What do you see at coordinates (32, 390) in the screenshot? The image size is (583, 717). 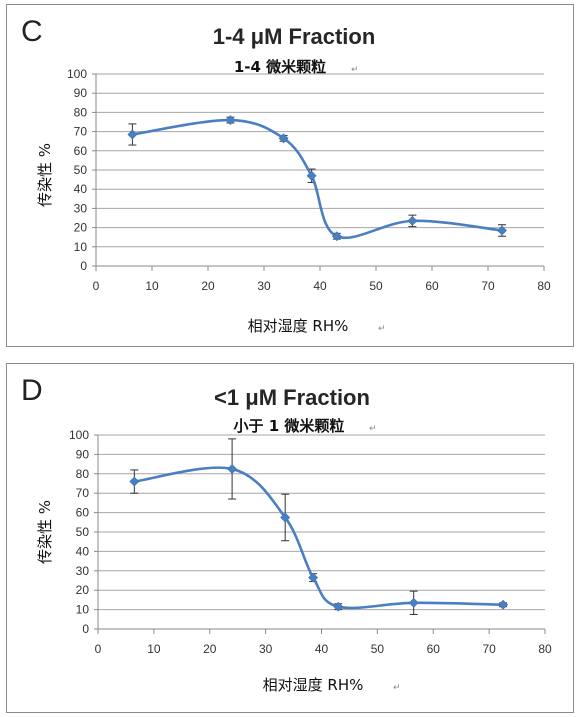 I see `panel-letter: D` at bounding box center [32, 390].